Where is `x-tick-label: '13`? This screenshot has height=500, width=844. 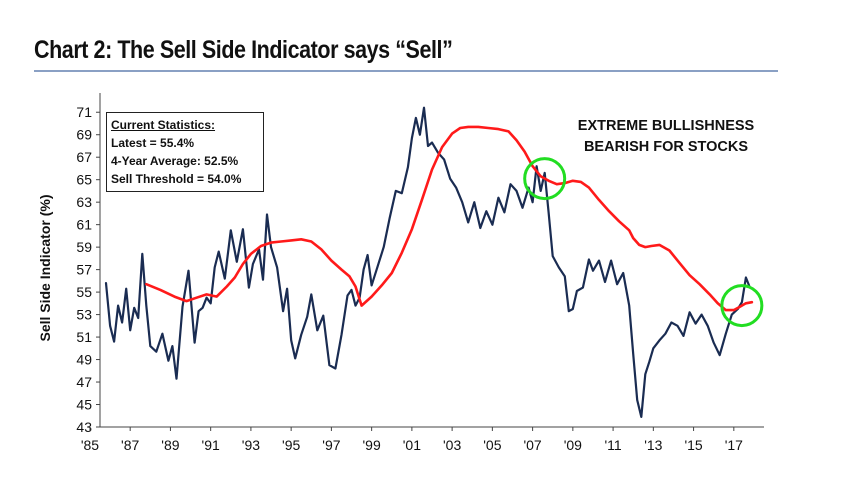
x-tick-label: '13 is located at coordinates (653, 445).